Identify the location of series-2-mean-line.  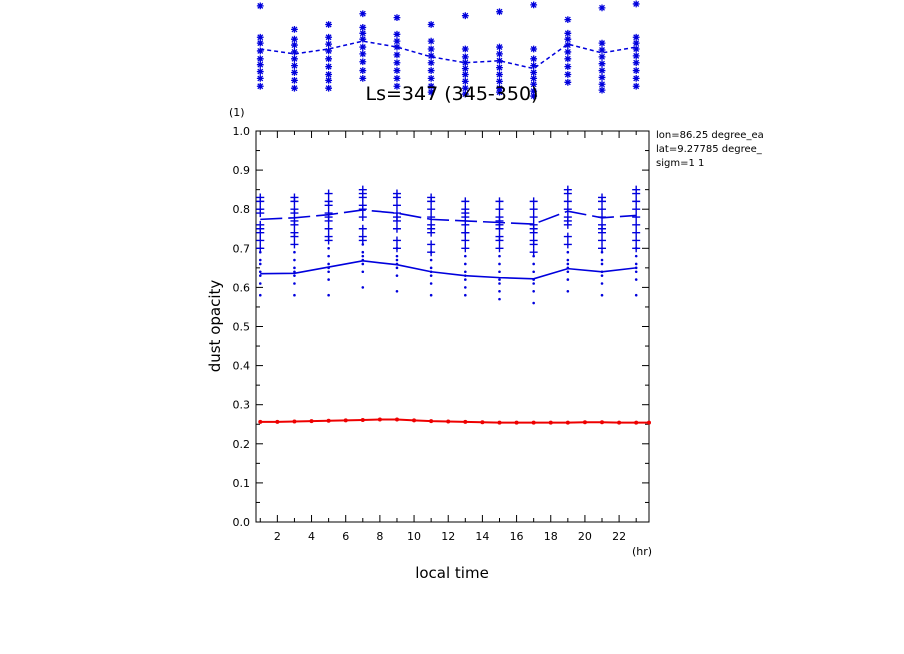
(448, 270).